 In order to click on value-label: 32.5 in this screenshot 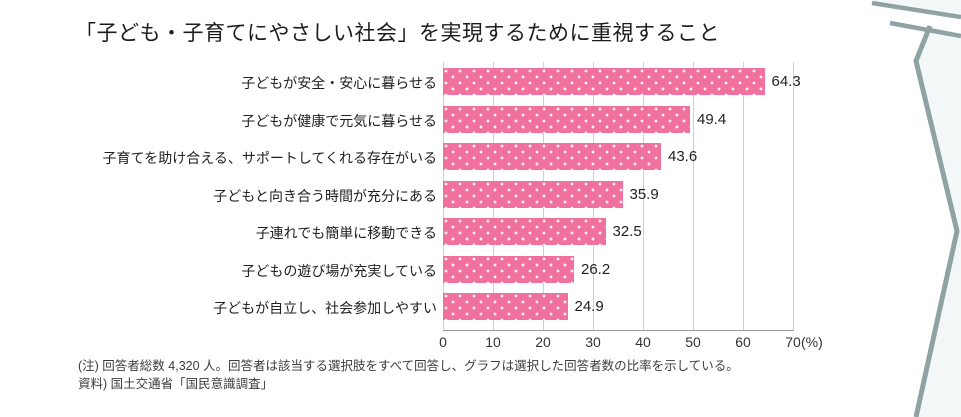, I will do `click(627, 231)`.